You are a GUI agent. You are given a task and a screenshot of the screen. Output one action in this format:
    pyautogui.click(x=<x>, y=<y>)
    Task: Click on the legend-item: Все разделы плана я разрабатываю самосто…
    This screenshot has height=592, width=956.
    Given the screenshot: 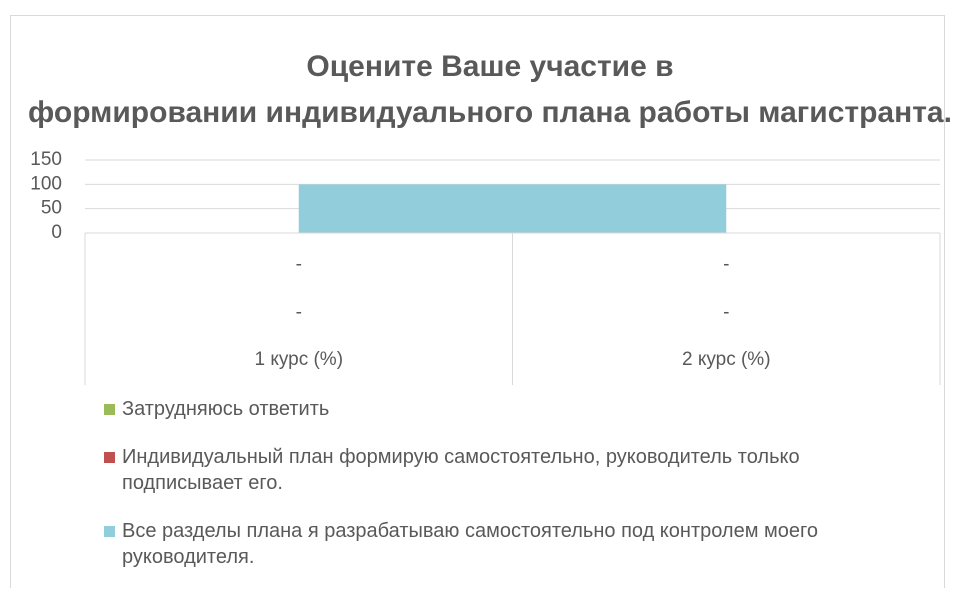 What is the action you would take?
    pyautogui.click(x=480, y=544)
    